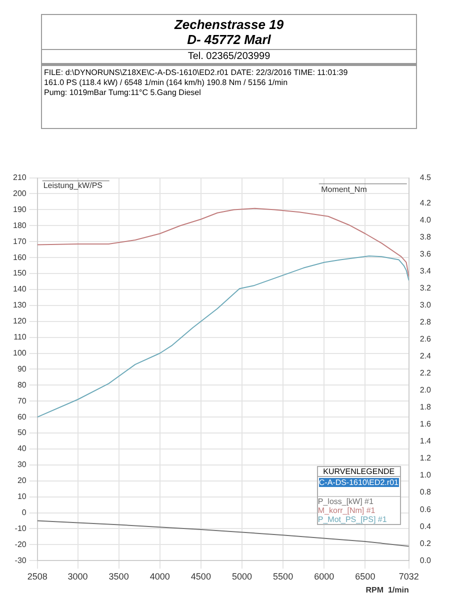 This screenshot has width=464, height=600. What do you see at coordinates (426, 305) in the screenshot?
I see `y2-tick-label: 3.0` at bounding box center [426, 305].